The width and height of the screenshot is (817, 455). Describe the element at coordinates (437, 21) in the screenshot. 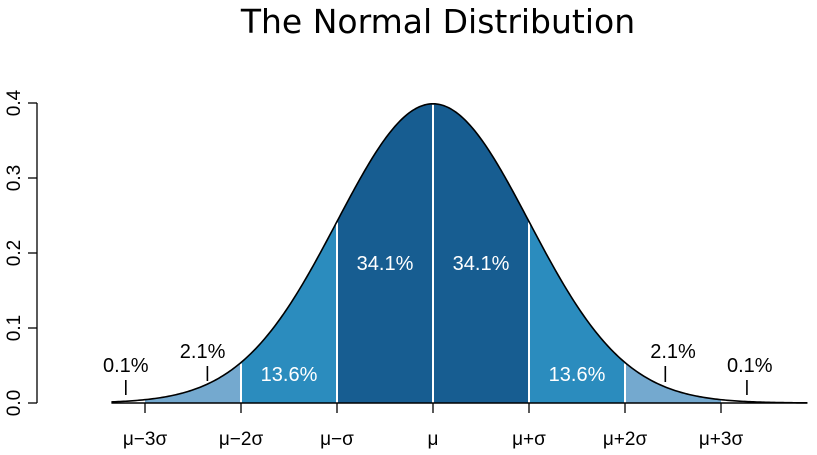

I see `chart-title: The Normal Distribution` at that location.